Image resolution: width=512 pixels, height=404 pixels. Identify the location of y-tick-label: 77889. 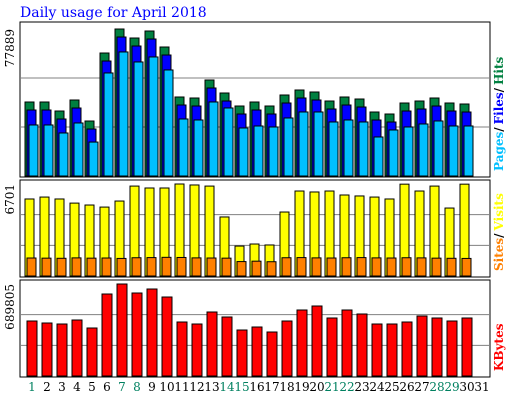
(10, 48).